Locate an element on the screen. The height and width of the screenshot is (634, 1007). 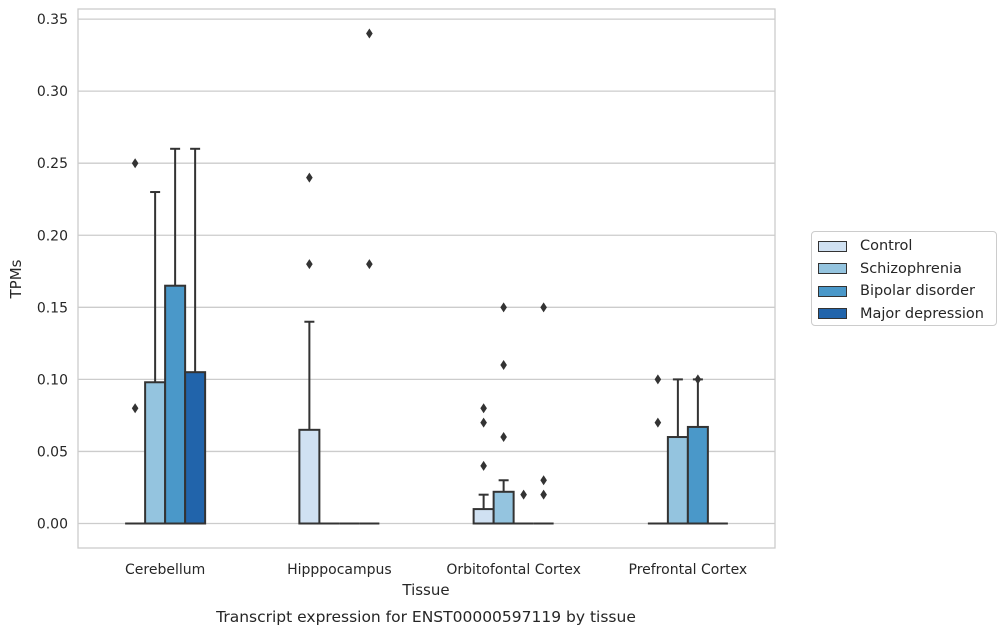
y-tick-label: 0.05 is located at coordinates (52, 452).